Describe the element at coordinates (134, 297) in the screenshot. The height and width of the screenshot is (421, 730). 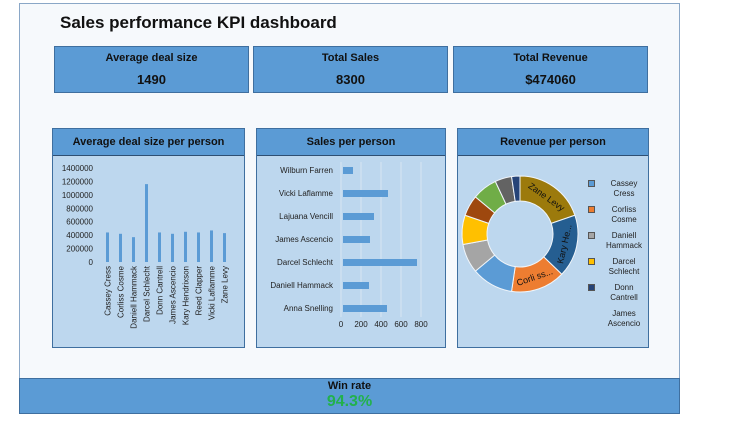
I see `x-tick-label: Daniell Hammack` at that location.